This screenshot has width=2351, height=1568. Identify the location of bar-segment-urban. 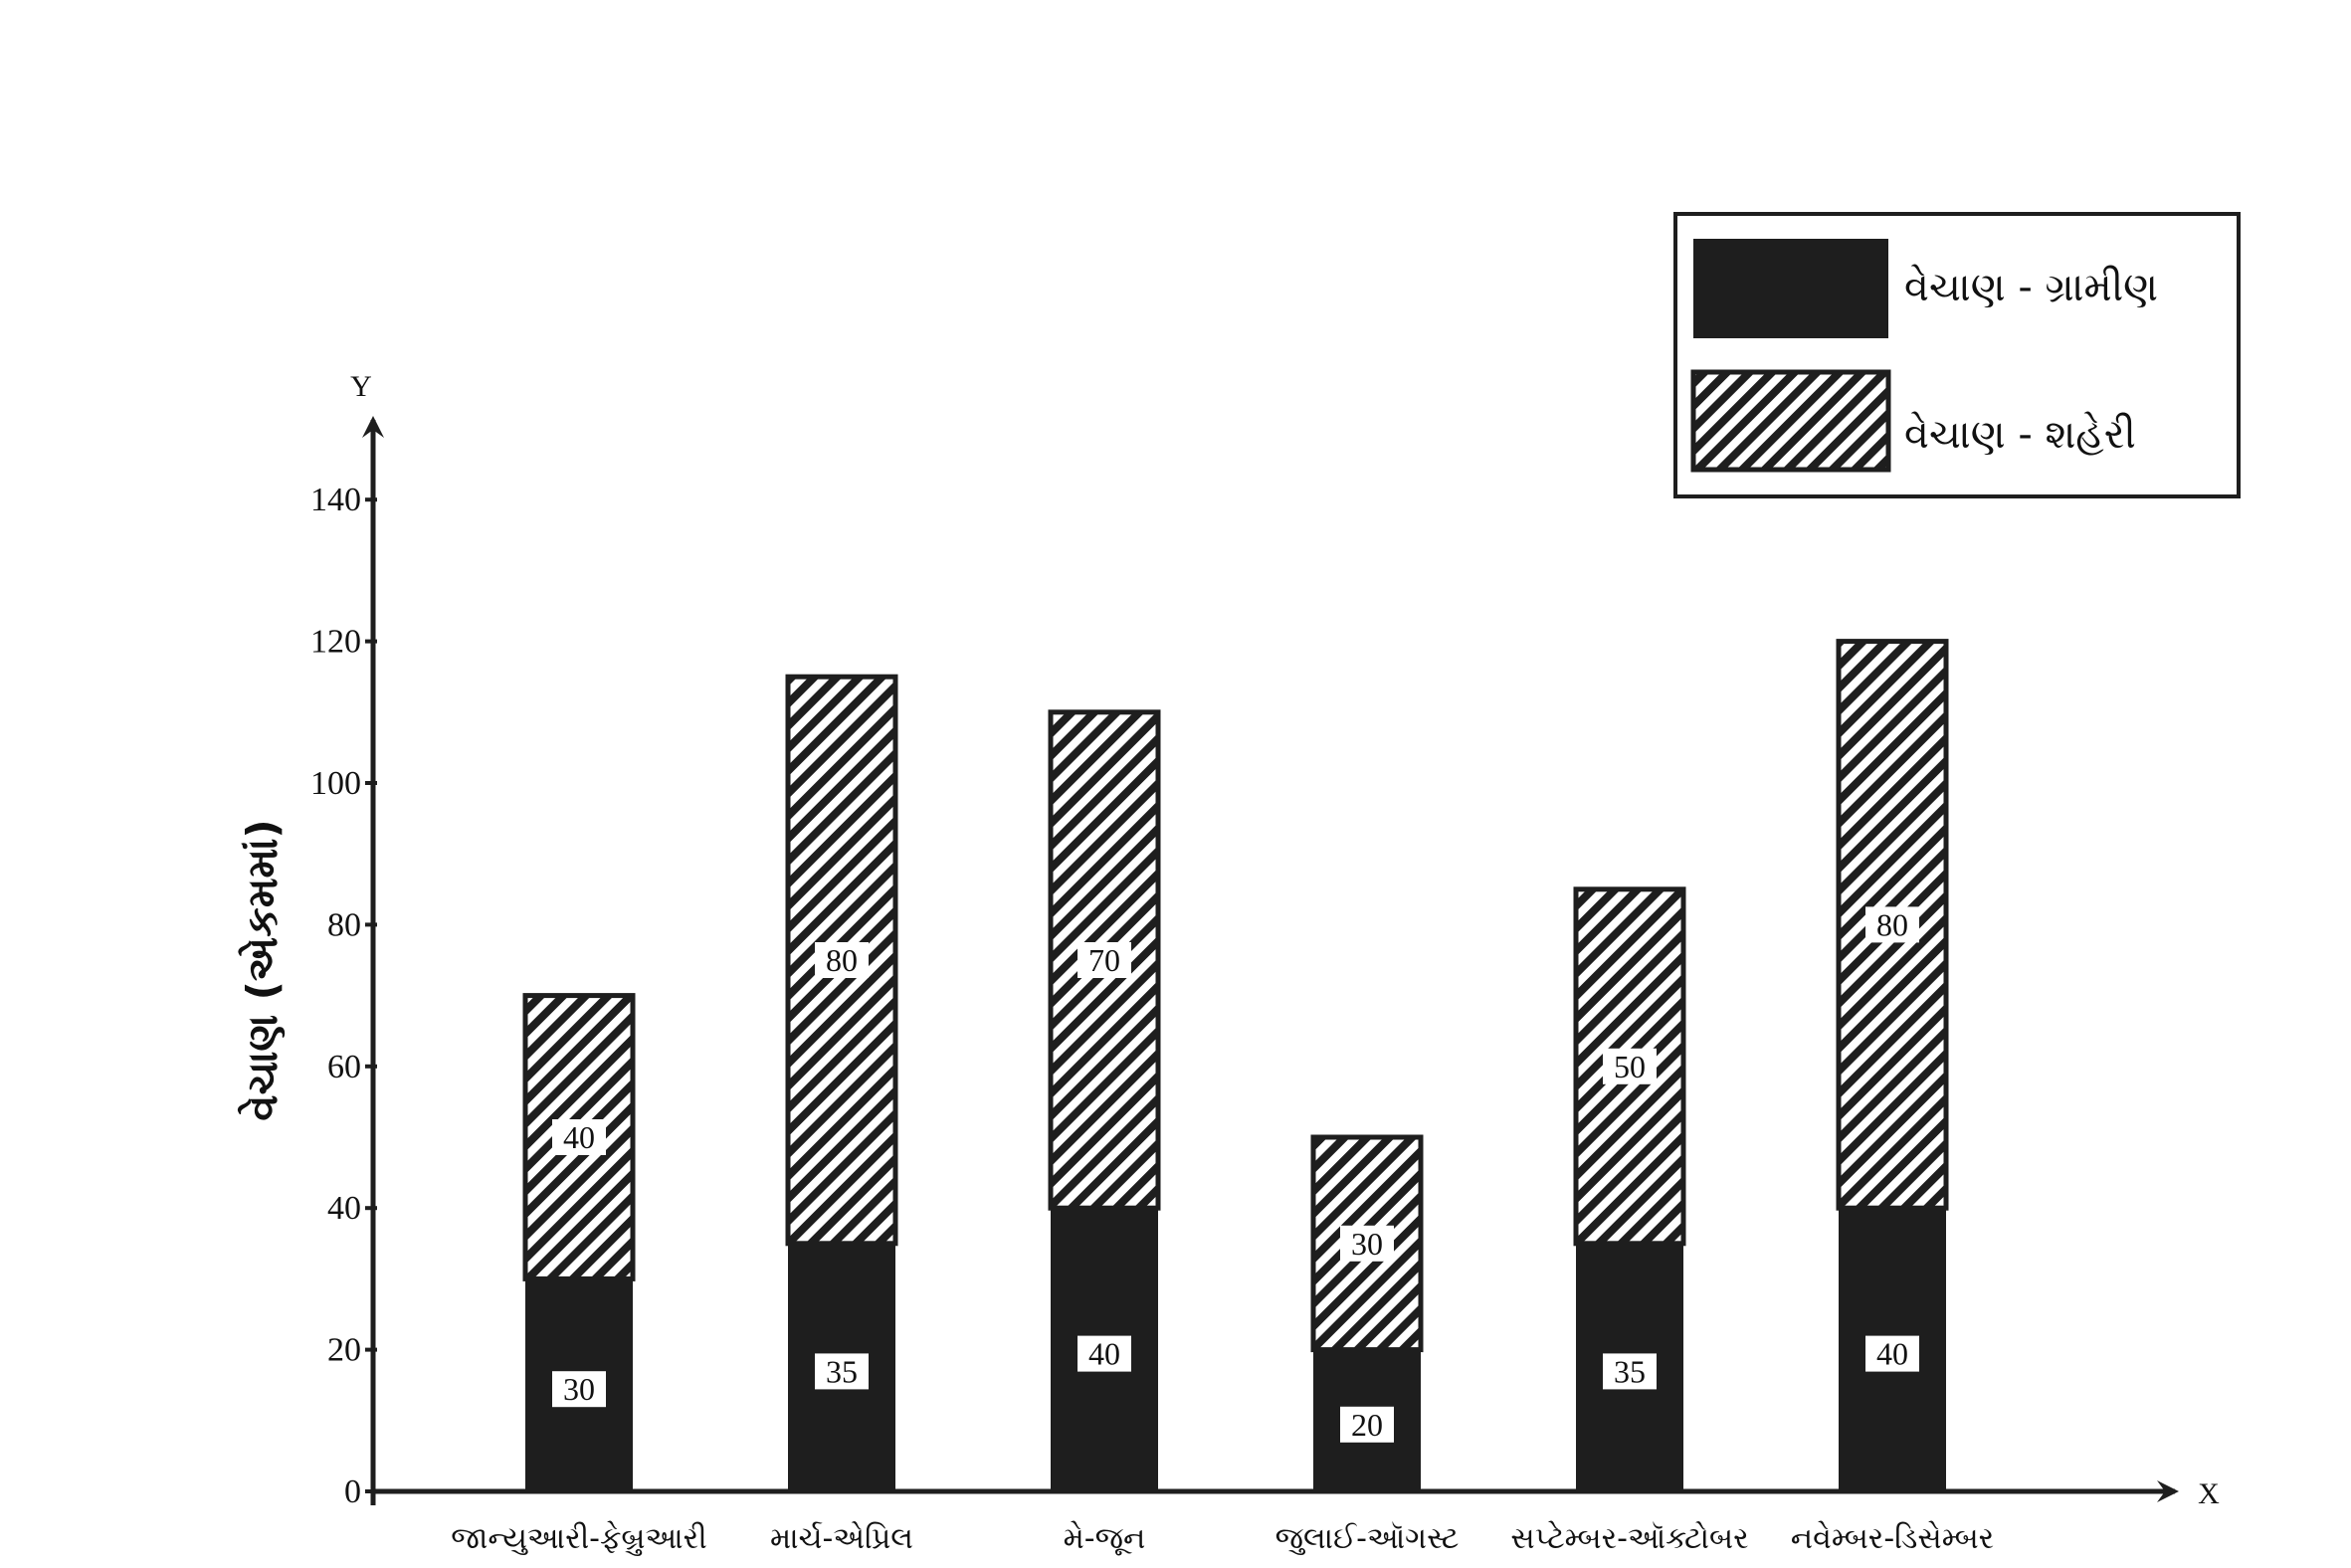
(1104, 960).